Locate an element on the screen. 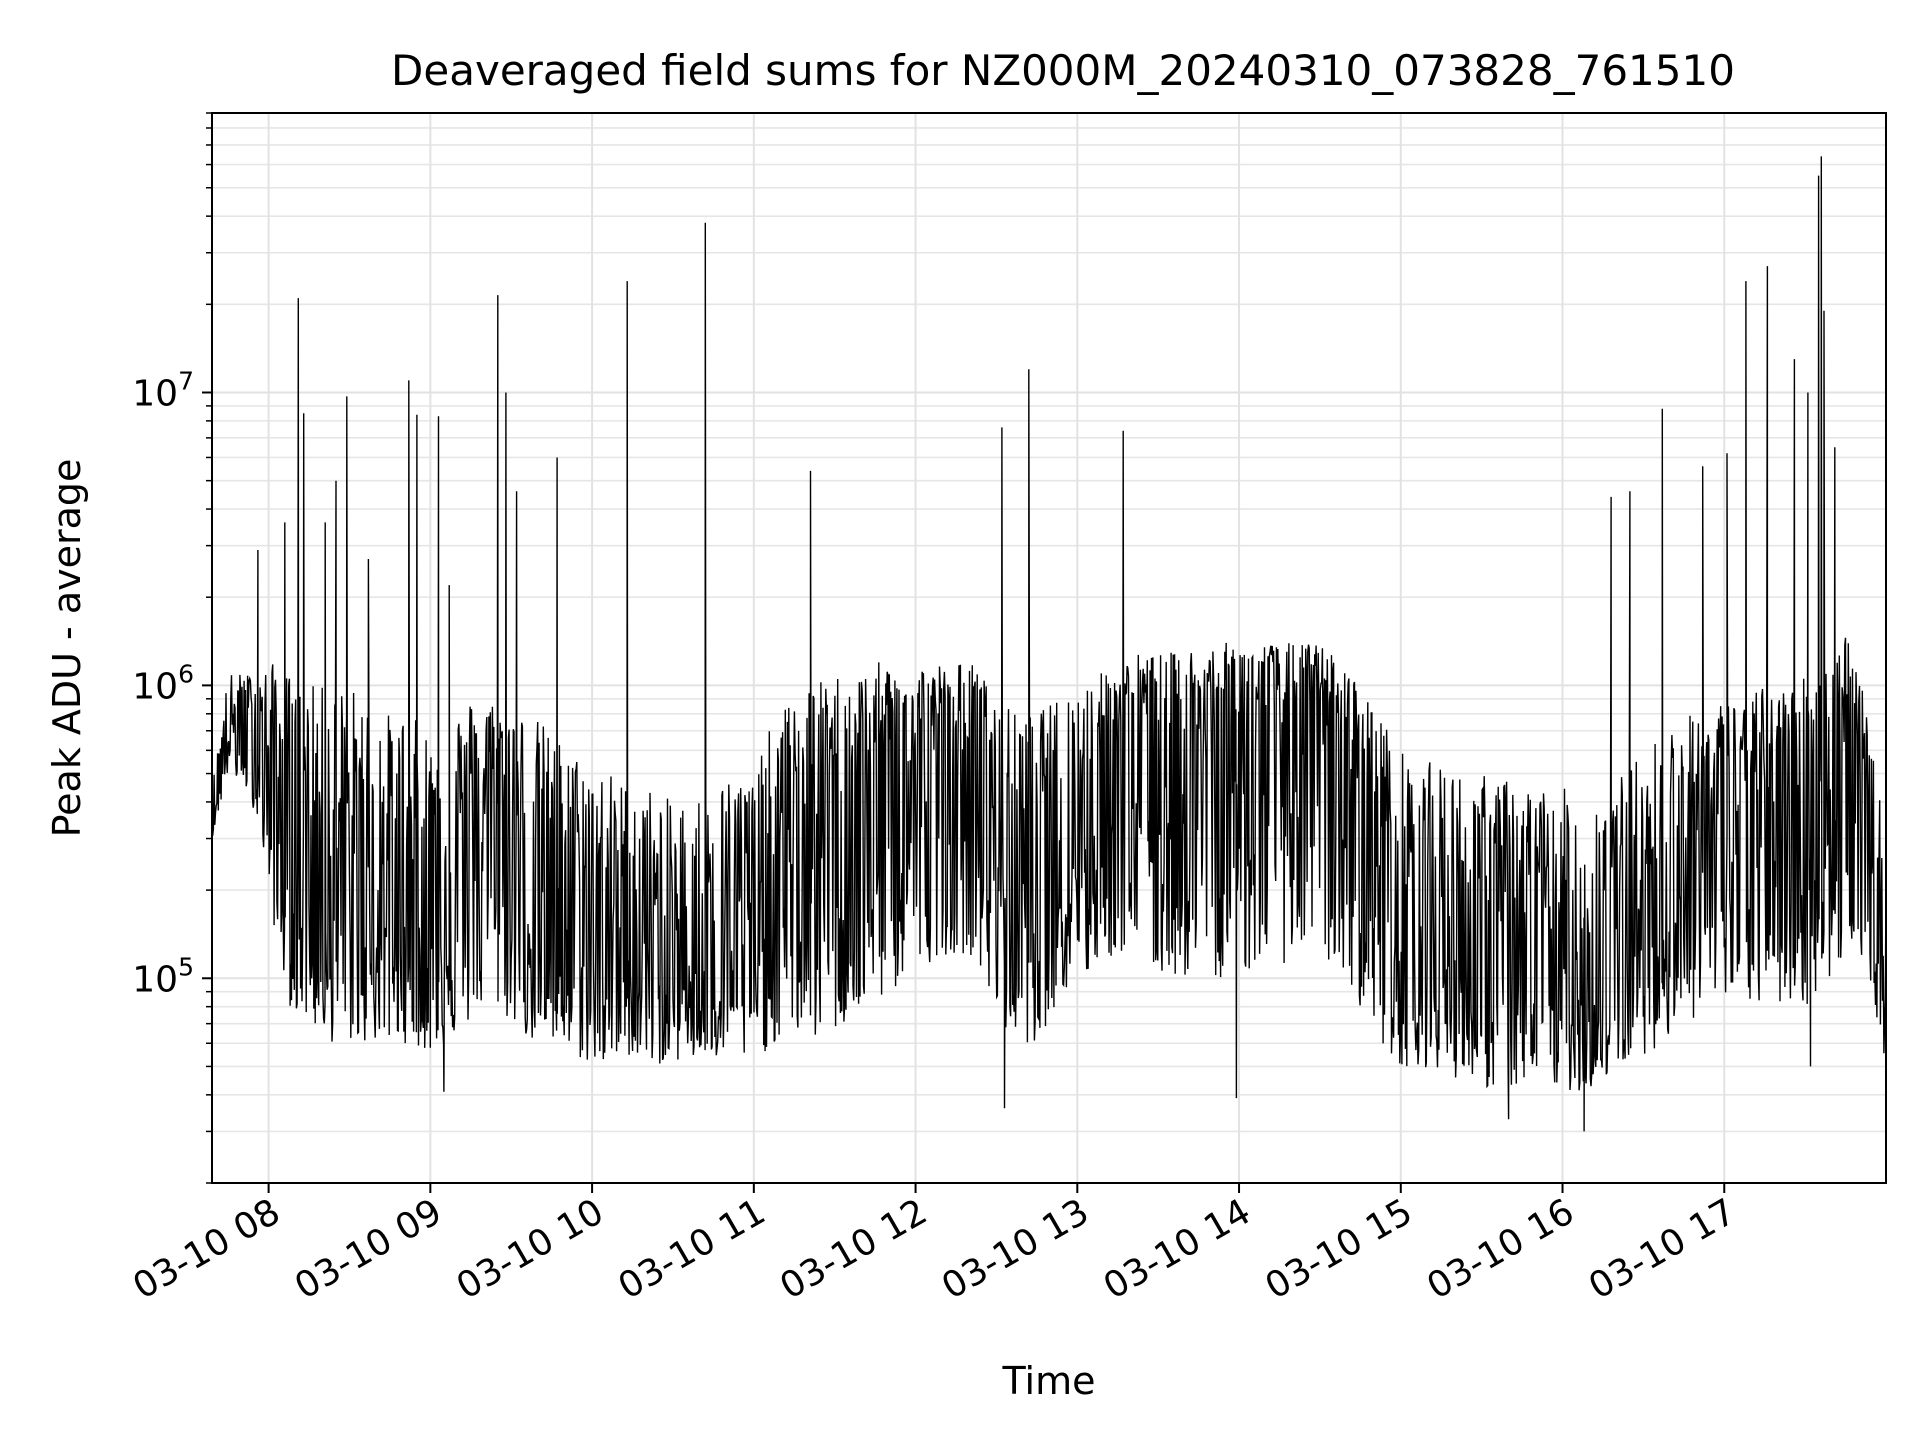  y-tick-exponent: 5 is located at coordinates (186, 966).